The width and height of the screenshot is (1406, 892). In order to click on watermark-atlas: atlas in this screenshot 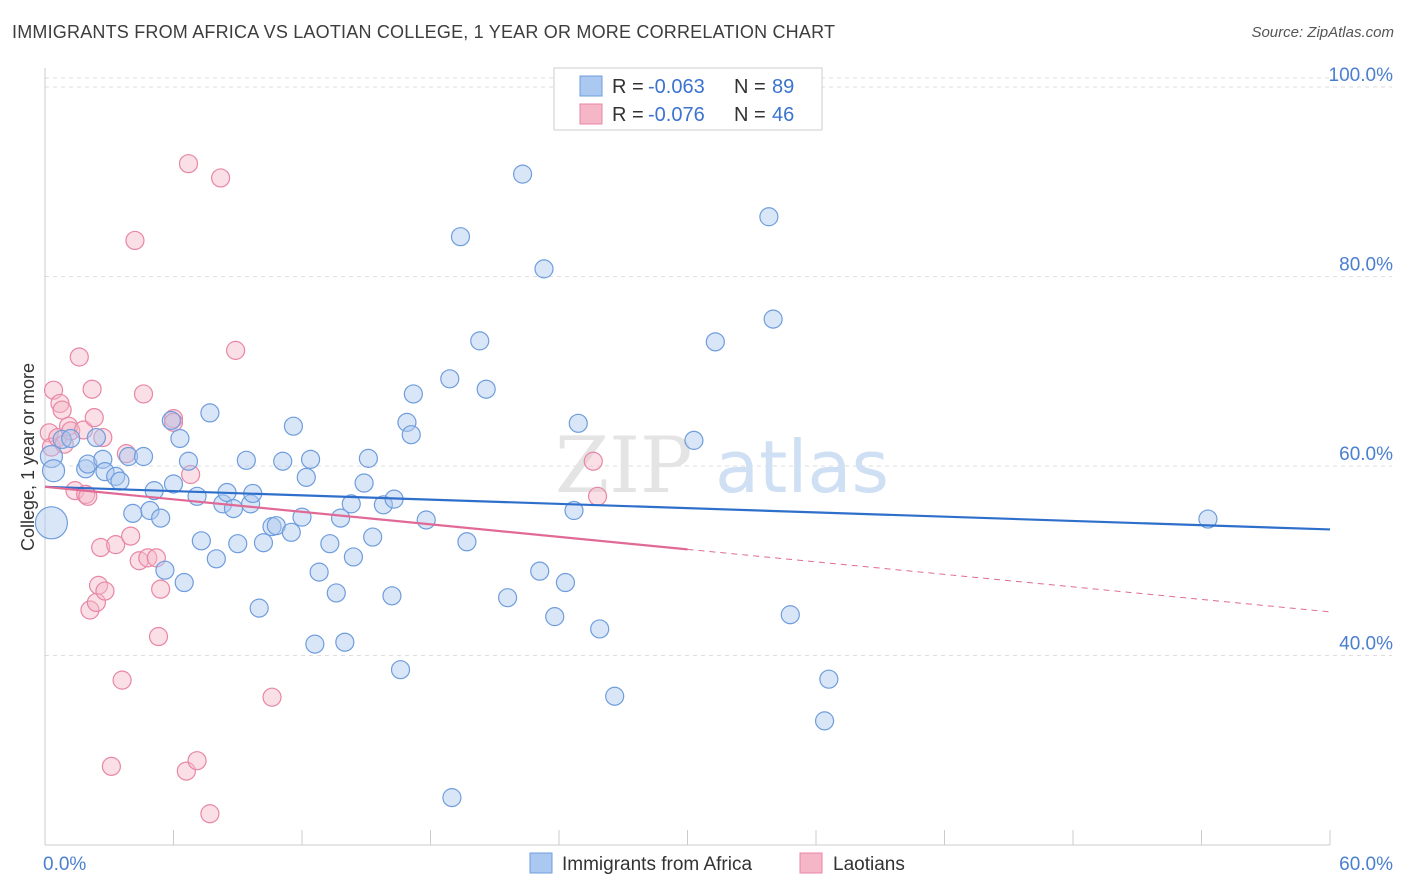, I will do `click(802, 467)`.